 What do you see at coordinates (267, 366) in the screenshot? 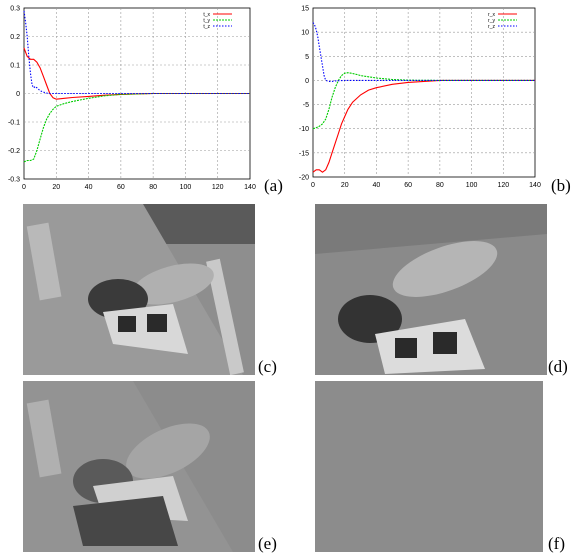
I see `label-c: (c)` at bounding box center [267, 366].